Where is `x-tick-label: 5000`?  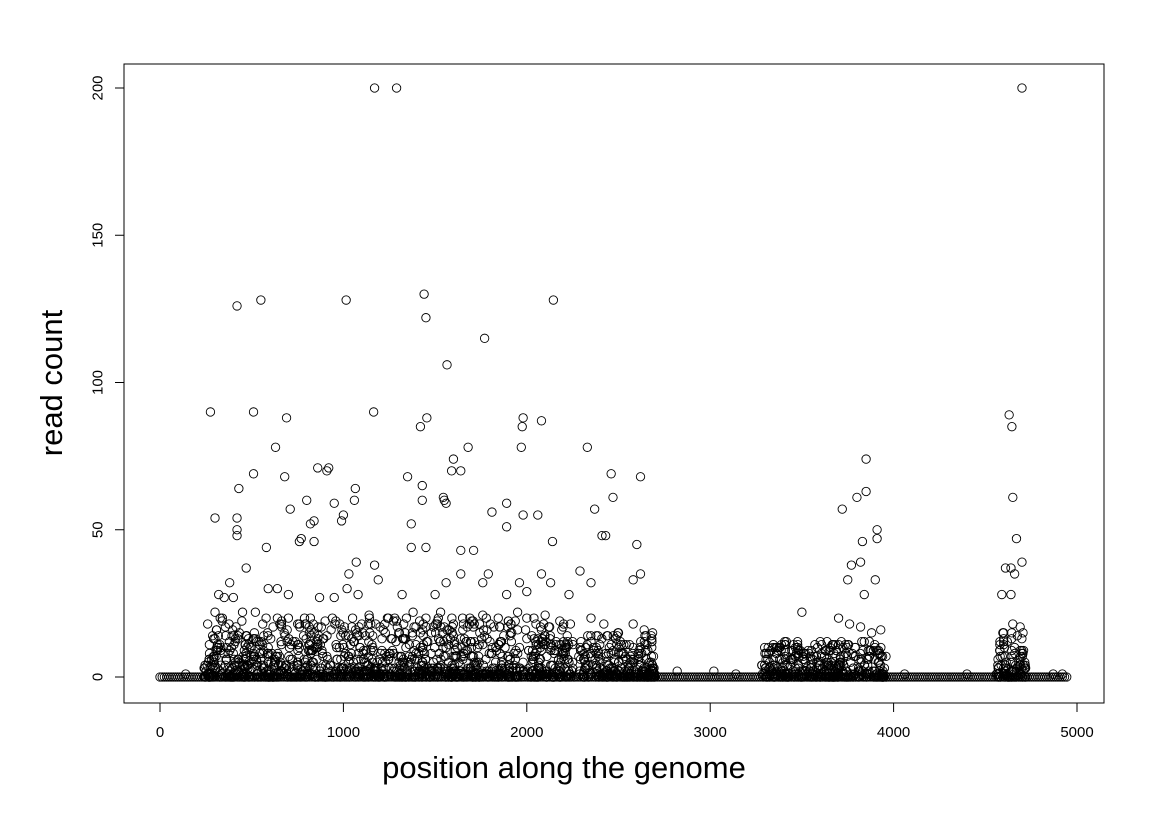
x-tick-label: 5000 is located at coordinates (1076, 732).